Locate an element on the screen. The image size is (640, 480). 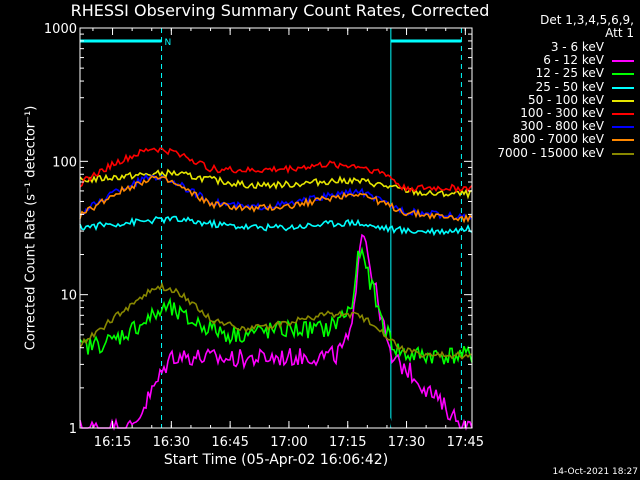
legend-item: 12 - 25 keV is located at coordinates (554, 73).